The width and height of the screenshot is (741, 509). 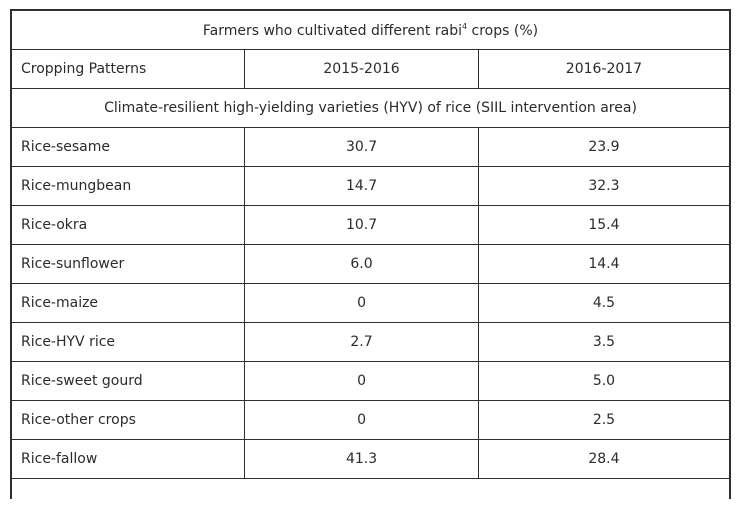 What do you see at coordinates (332, 31) in the screenshot?
I see `table-title-text: Farmers who cultivated different rabi` at bounding box center [332, 31].